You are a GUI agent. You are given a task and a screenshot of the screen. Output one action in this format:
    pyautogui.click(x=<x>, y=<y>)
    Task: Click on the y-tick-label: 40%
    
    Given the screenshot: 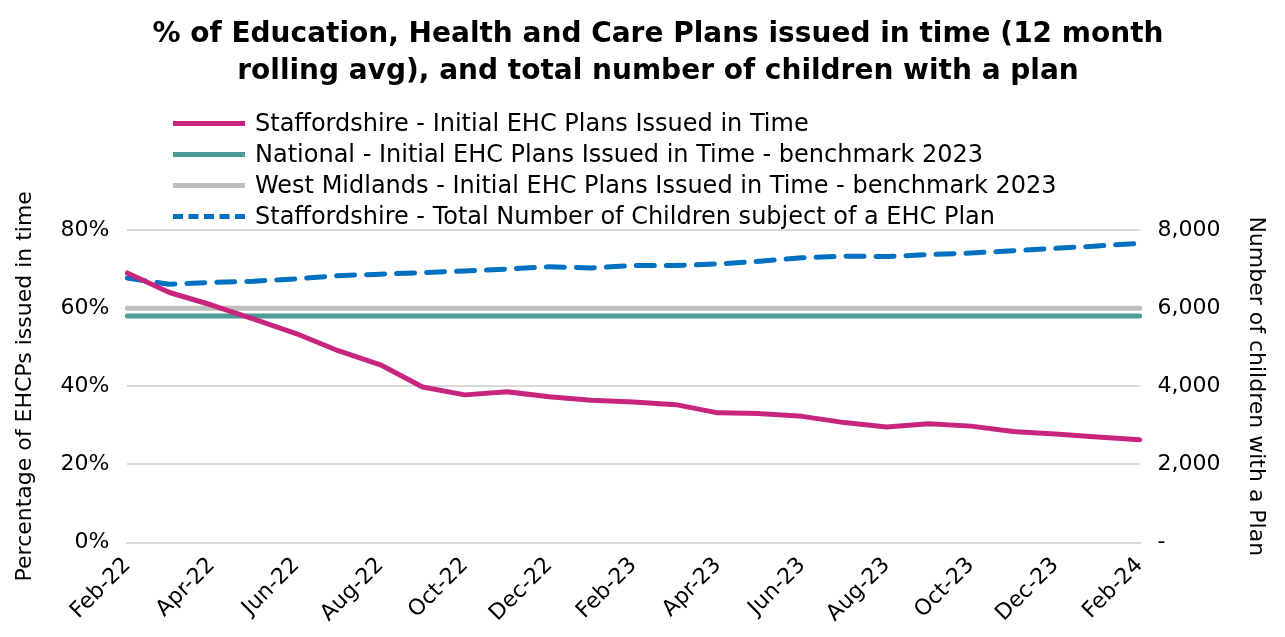 What is the action you would take?
    pyautogui.click(x=85, y=384)
    